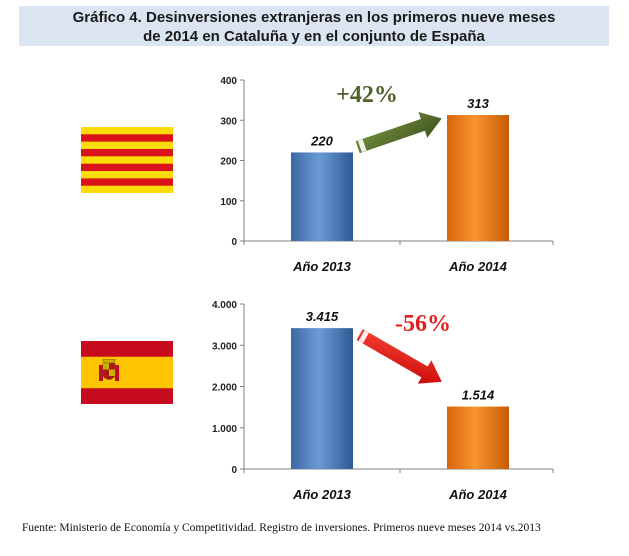 This screenshot has height=556, width=629. What do you see at coordinates (399, 132) in the screenshot?
I see `increase-arrow-icon` at bounding box center [399, 132].